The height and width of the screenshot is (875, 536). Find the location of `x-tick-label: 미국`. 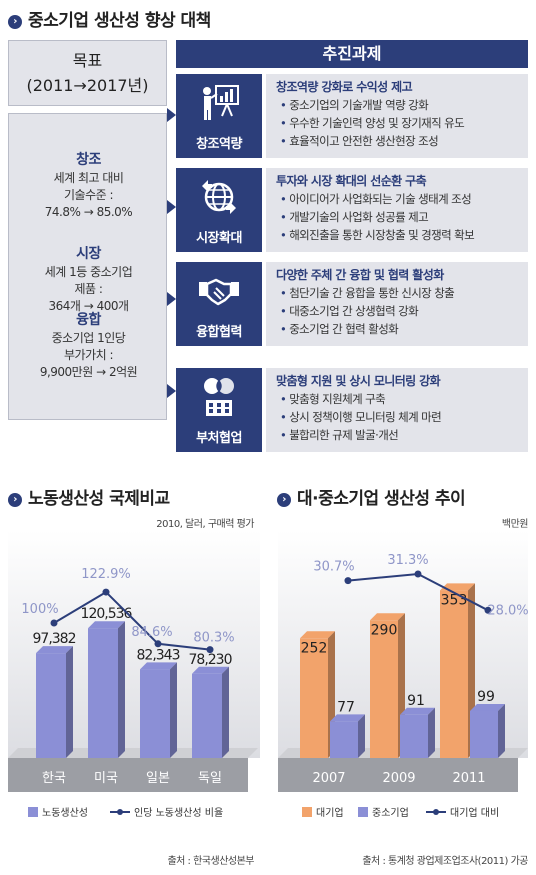

x-tick-label: 미국 is located at coordinates (106, 778).